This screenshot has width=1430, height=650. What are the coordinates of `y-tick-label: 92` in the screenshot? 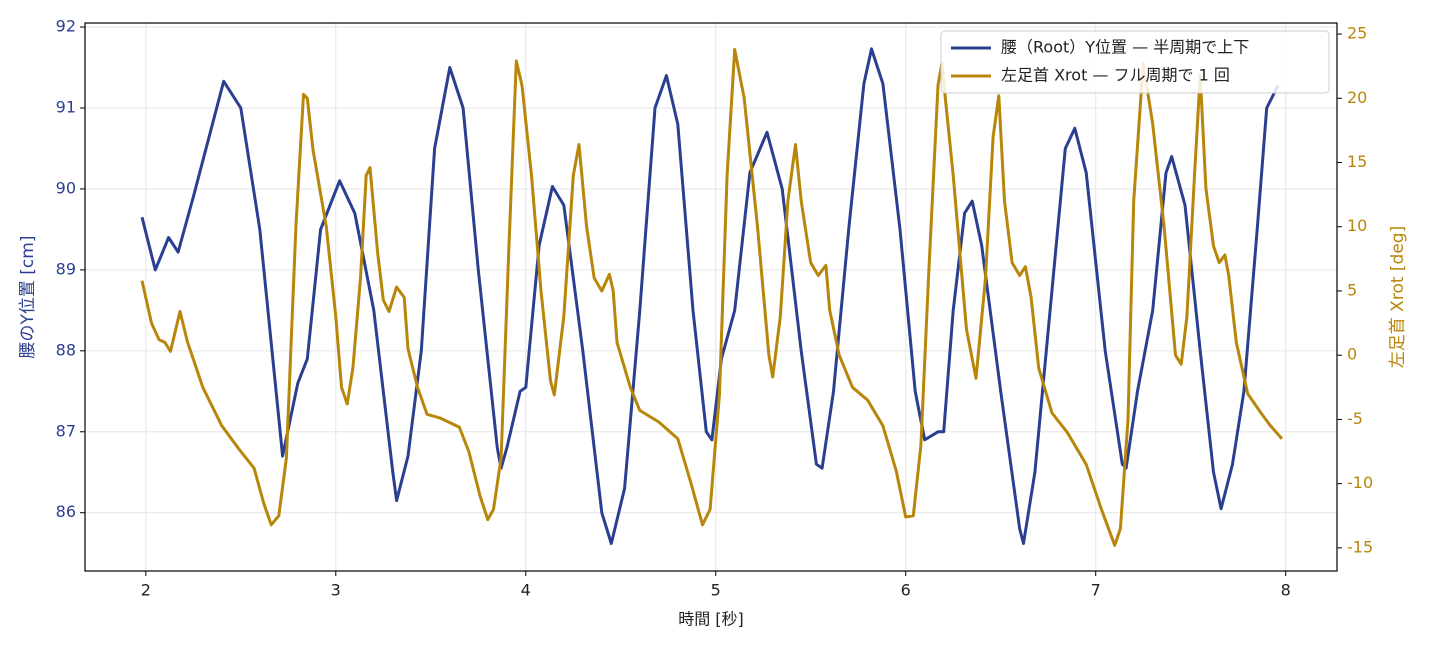 It's located at (66, 26).